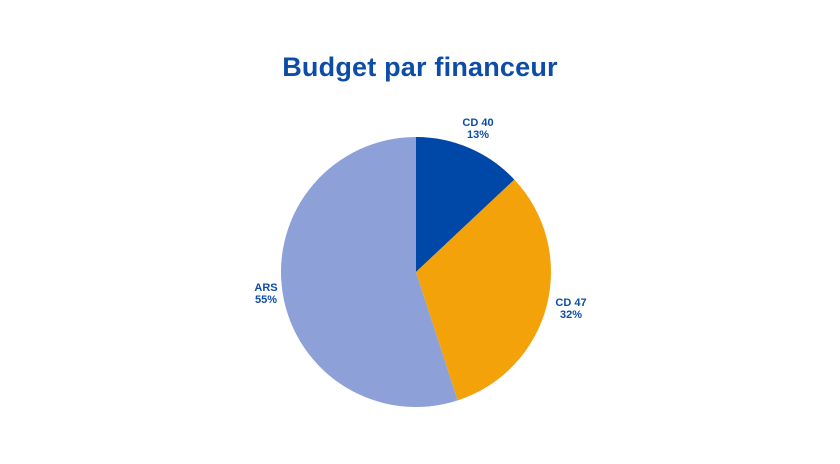 This screenshot has height=464, width=840. I want to click on pie-slice-ars, so click(369, 272).